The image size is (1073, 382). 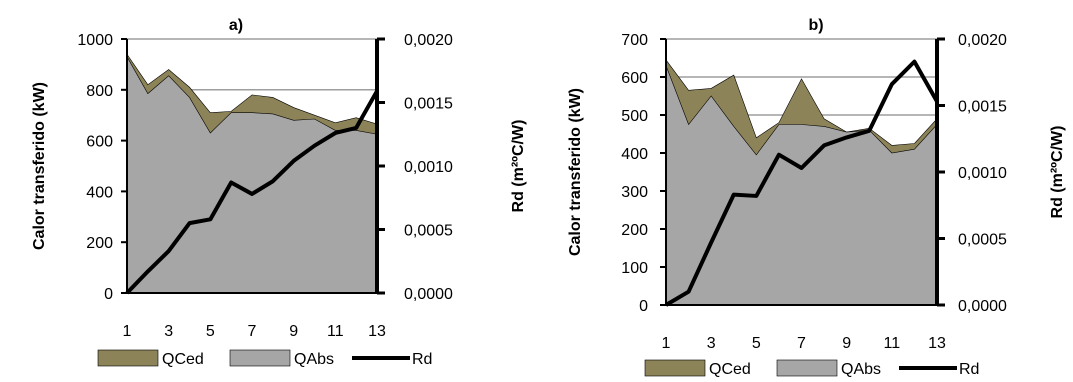 I want to click on area-qabs, so click(x=252, y=174).